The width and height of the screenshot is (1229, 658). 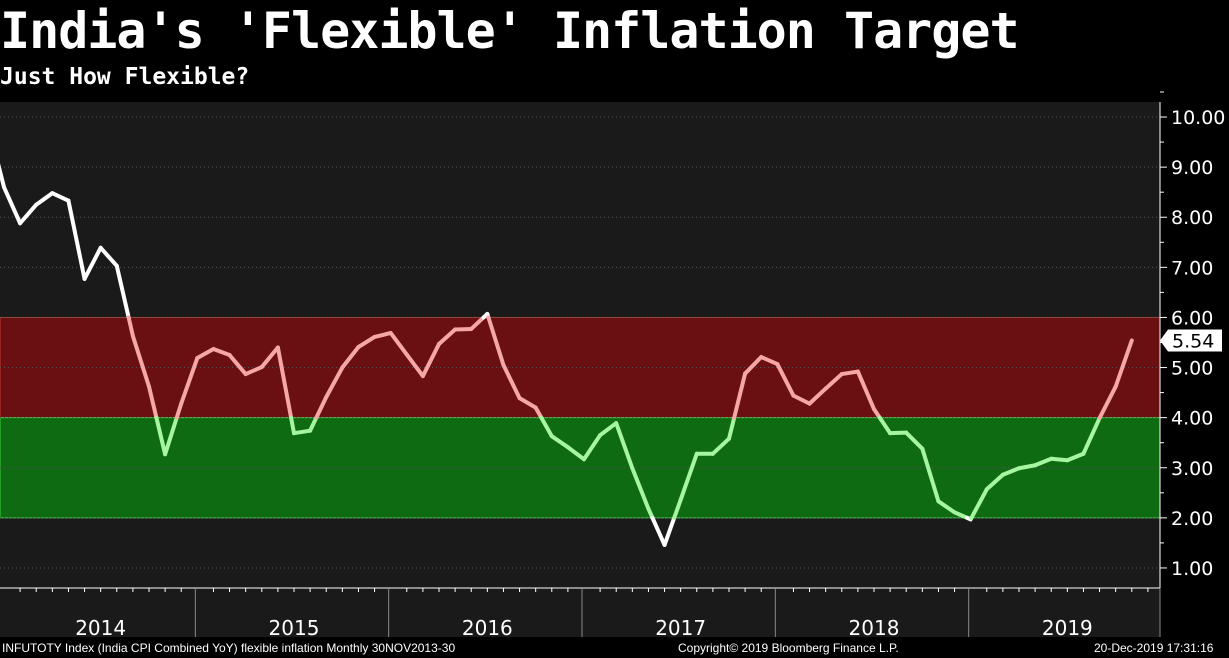 What do you see at coordinates (1192, 519) in the screenshot?
I see `y-tick-label: 2.00` at bounding box center [1192, 519].